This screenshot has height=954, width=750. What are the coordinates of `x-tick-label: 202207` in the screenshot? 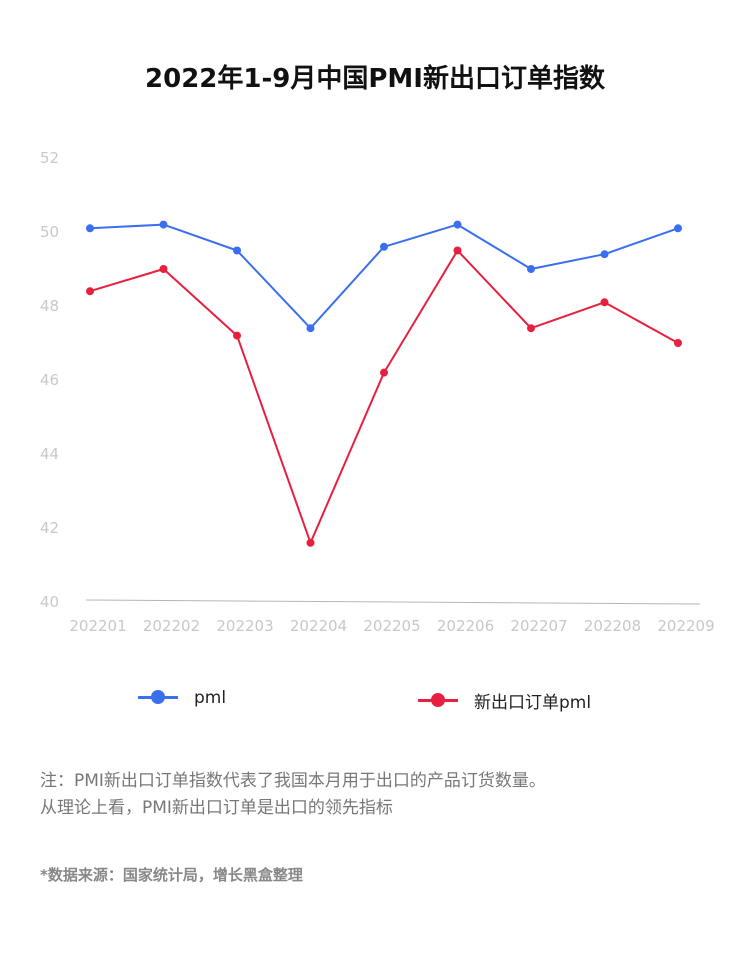 It's located at (538, 626).